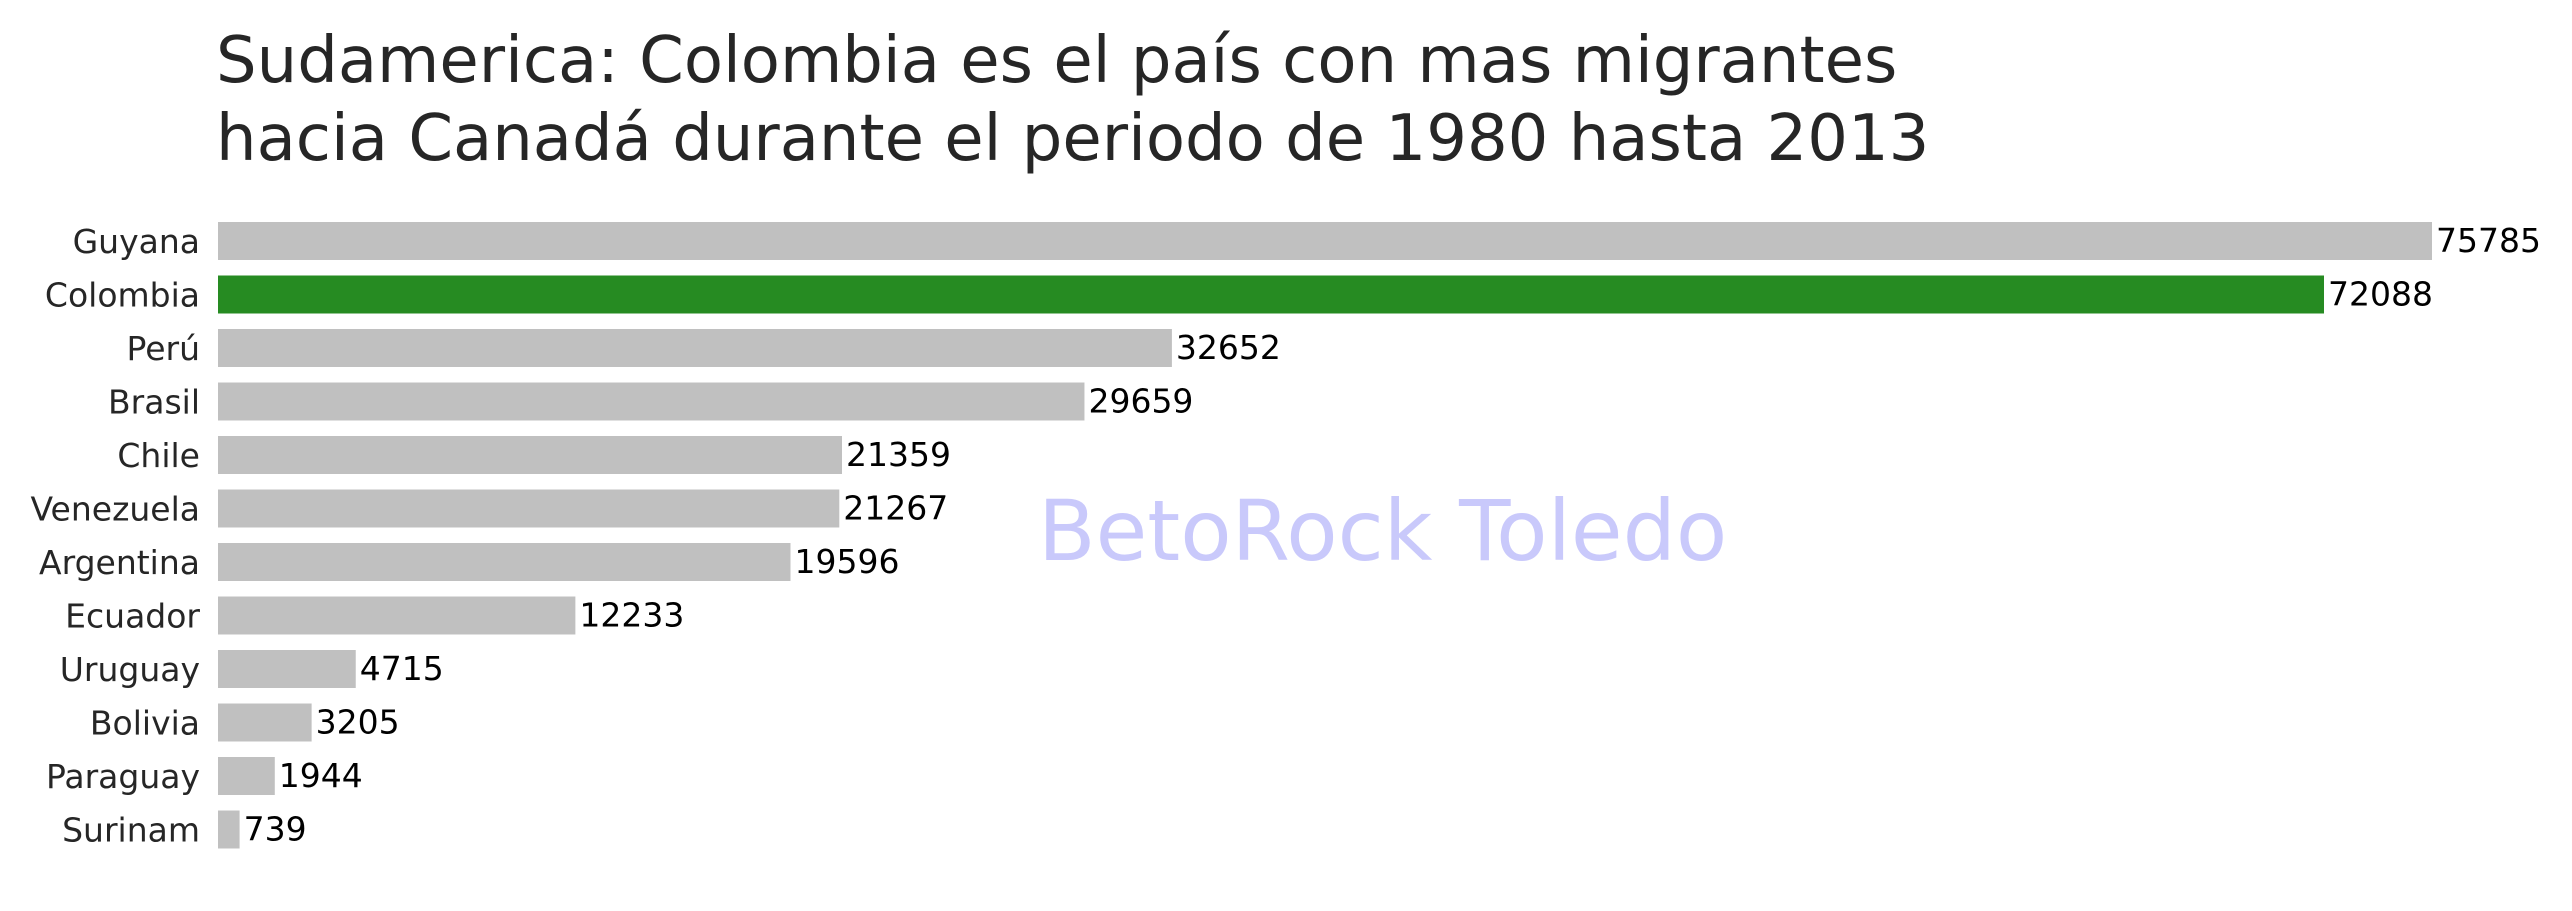 The height and width of the screenshot is (911, 2572). I want to click on category-label-ecuador: Ecuador, so click(132, 616).